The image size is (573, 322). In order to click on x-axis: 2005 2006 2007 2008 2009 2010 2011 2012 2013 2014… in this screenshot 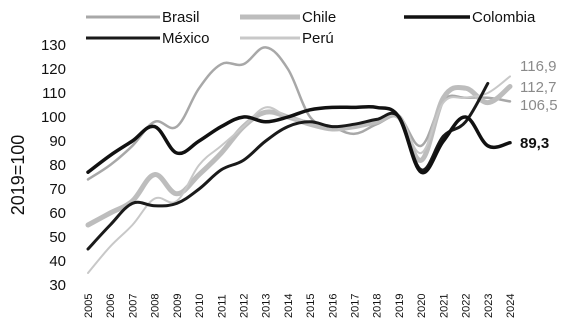, I will do `click(300, 306)`.